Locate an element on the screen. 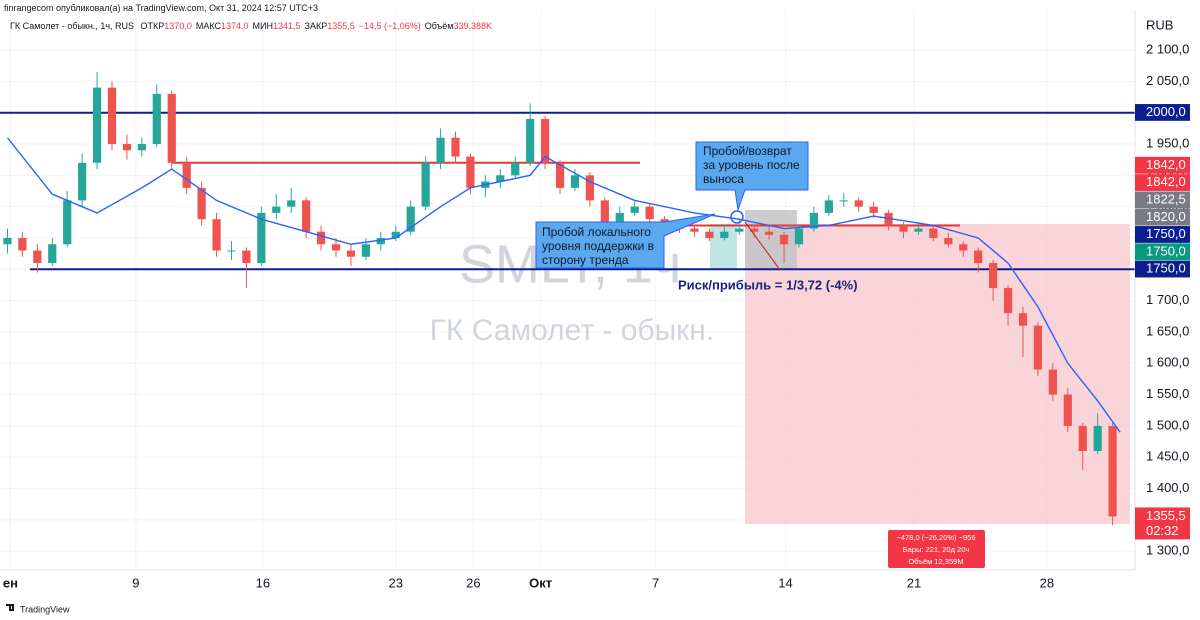  x-tick-label: Окт is located at coordinates (540, 582).